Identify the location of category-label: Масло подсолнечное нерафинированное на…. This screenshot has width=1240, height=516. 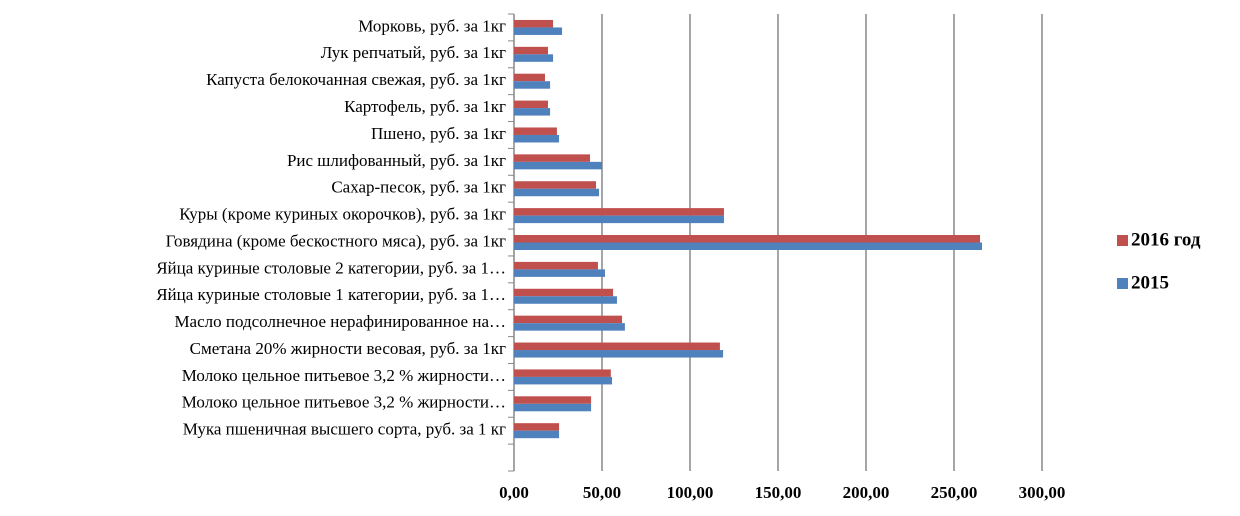
(340, 321).